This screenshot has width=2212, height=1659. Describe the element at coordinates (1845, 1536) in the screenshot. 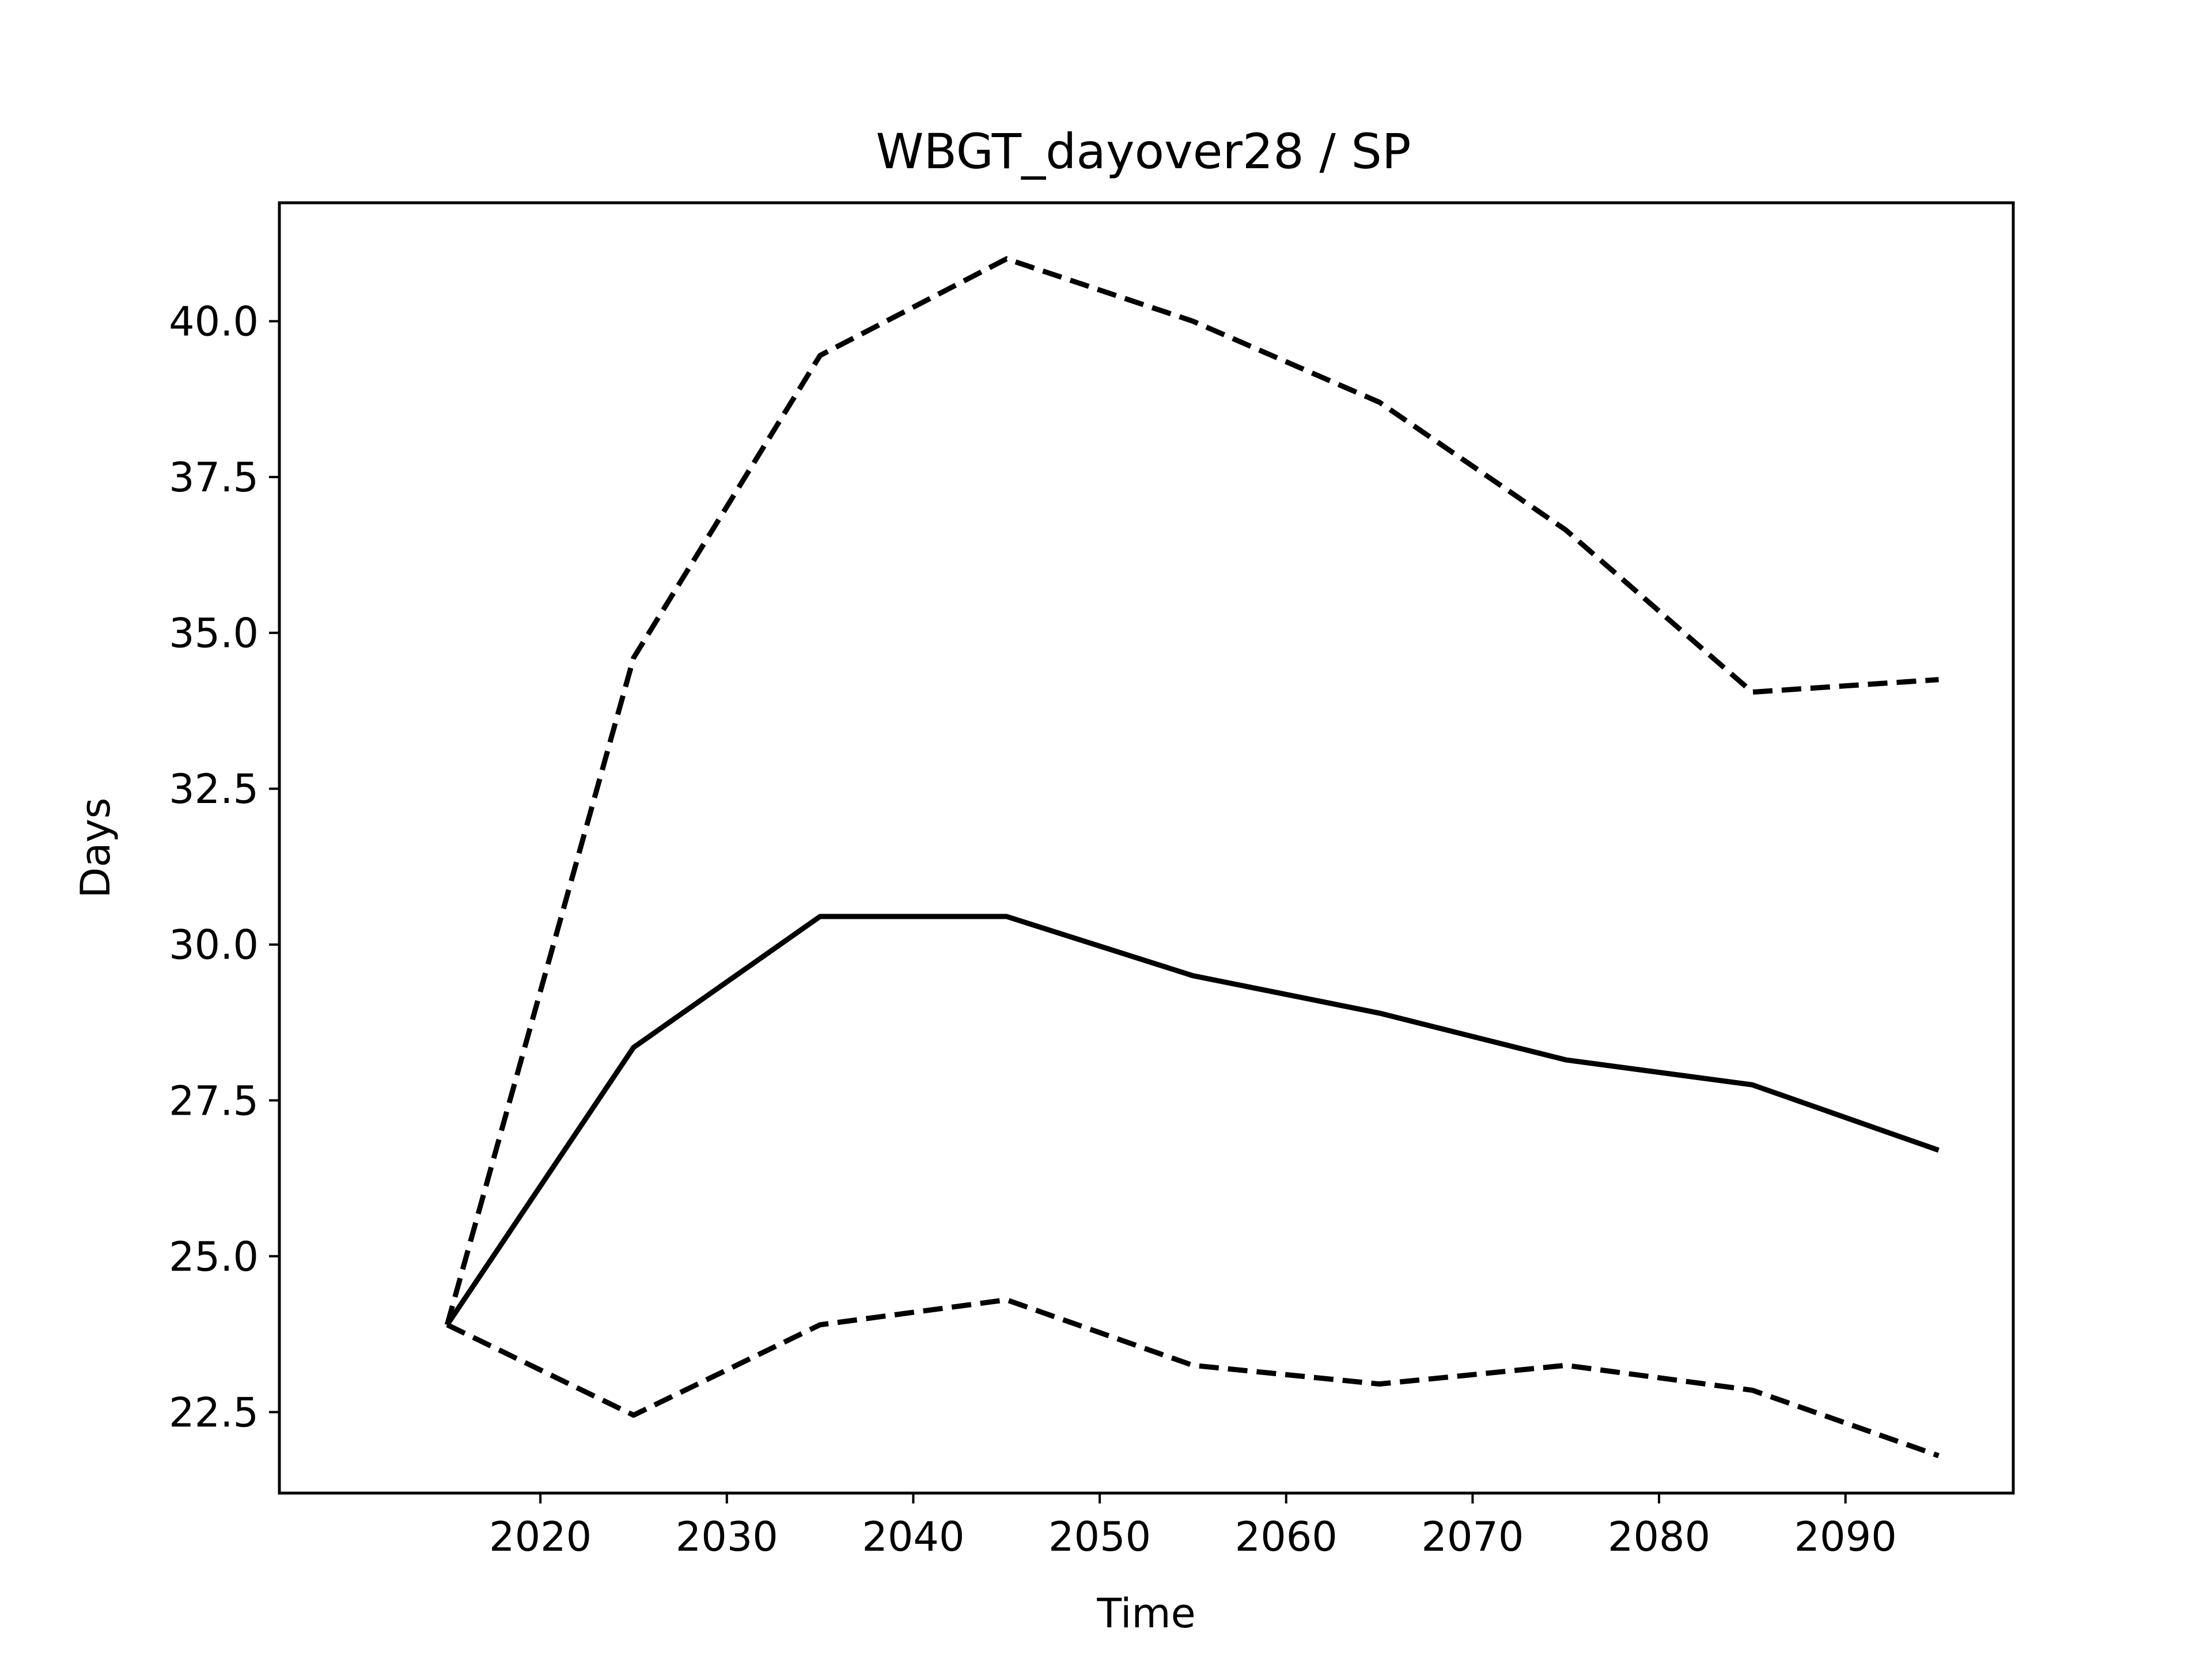

I see `x-tick-label: 2090` at that location.